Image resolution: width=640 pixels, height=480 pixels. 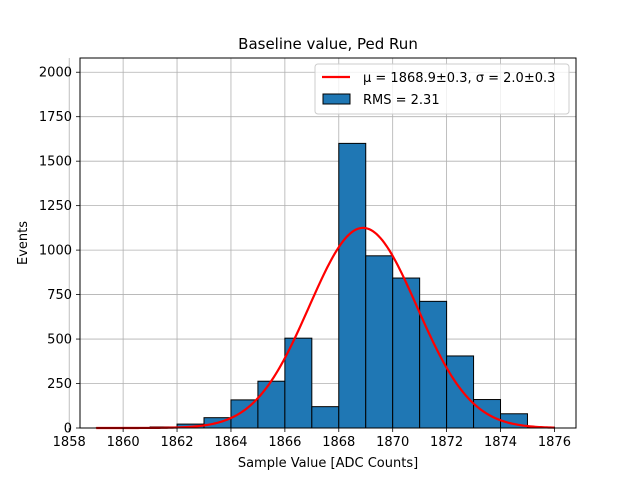 I want to click on y-tick-label: 750, so click(x=59, y=295).